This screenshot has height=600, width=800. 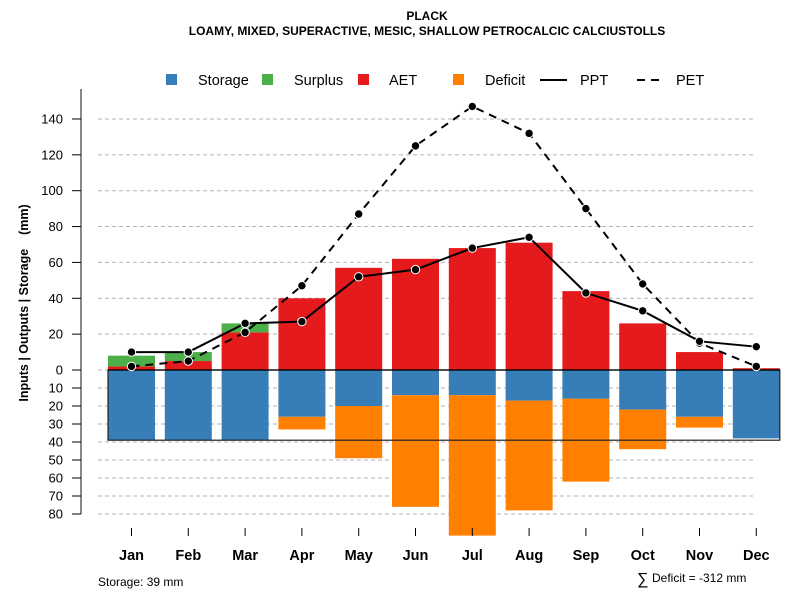 I want to click on legend-label: Deficit, so click(x=505, y=81).